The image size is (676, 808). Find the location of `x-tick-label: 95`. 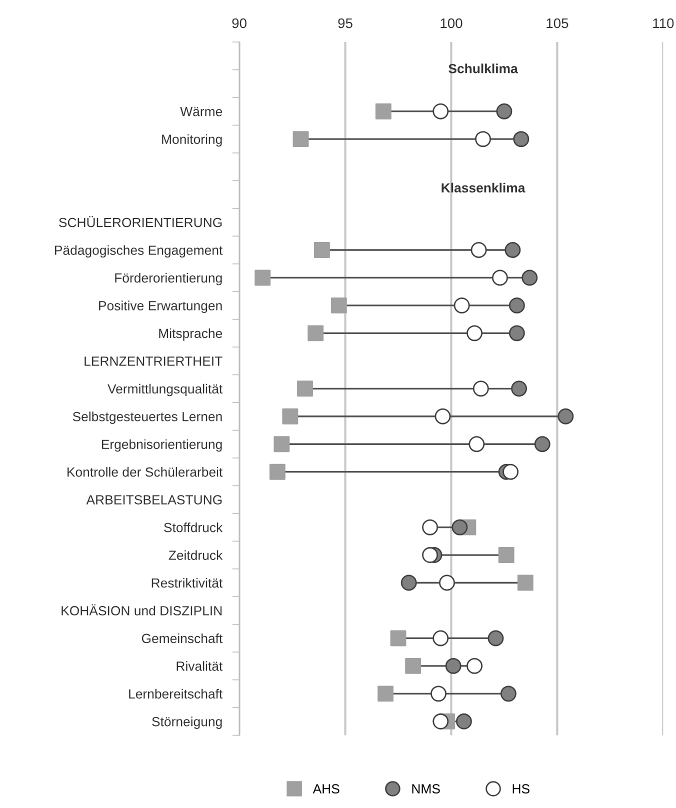

x-tick-label: 95 is located at coordinates (345, 23).